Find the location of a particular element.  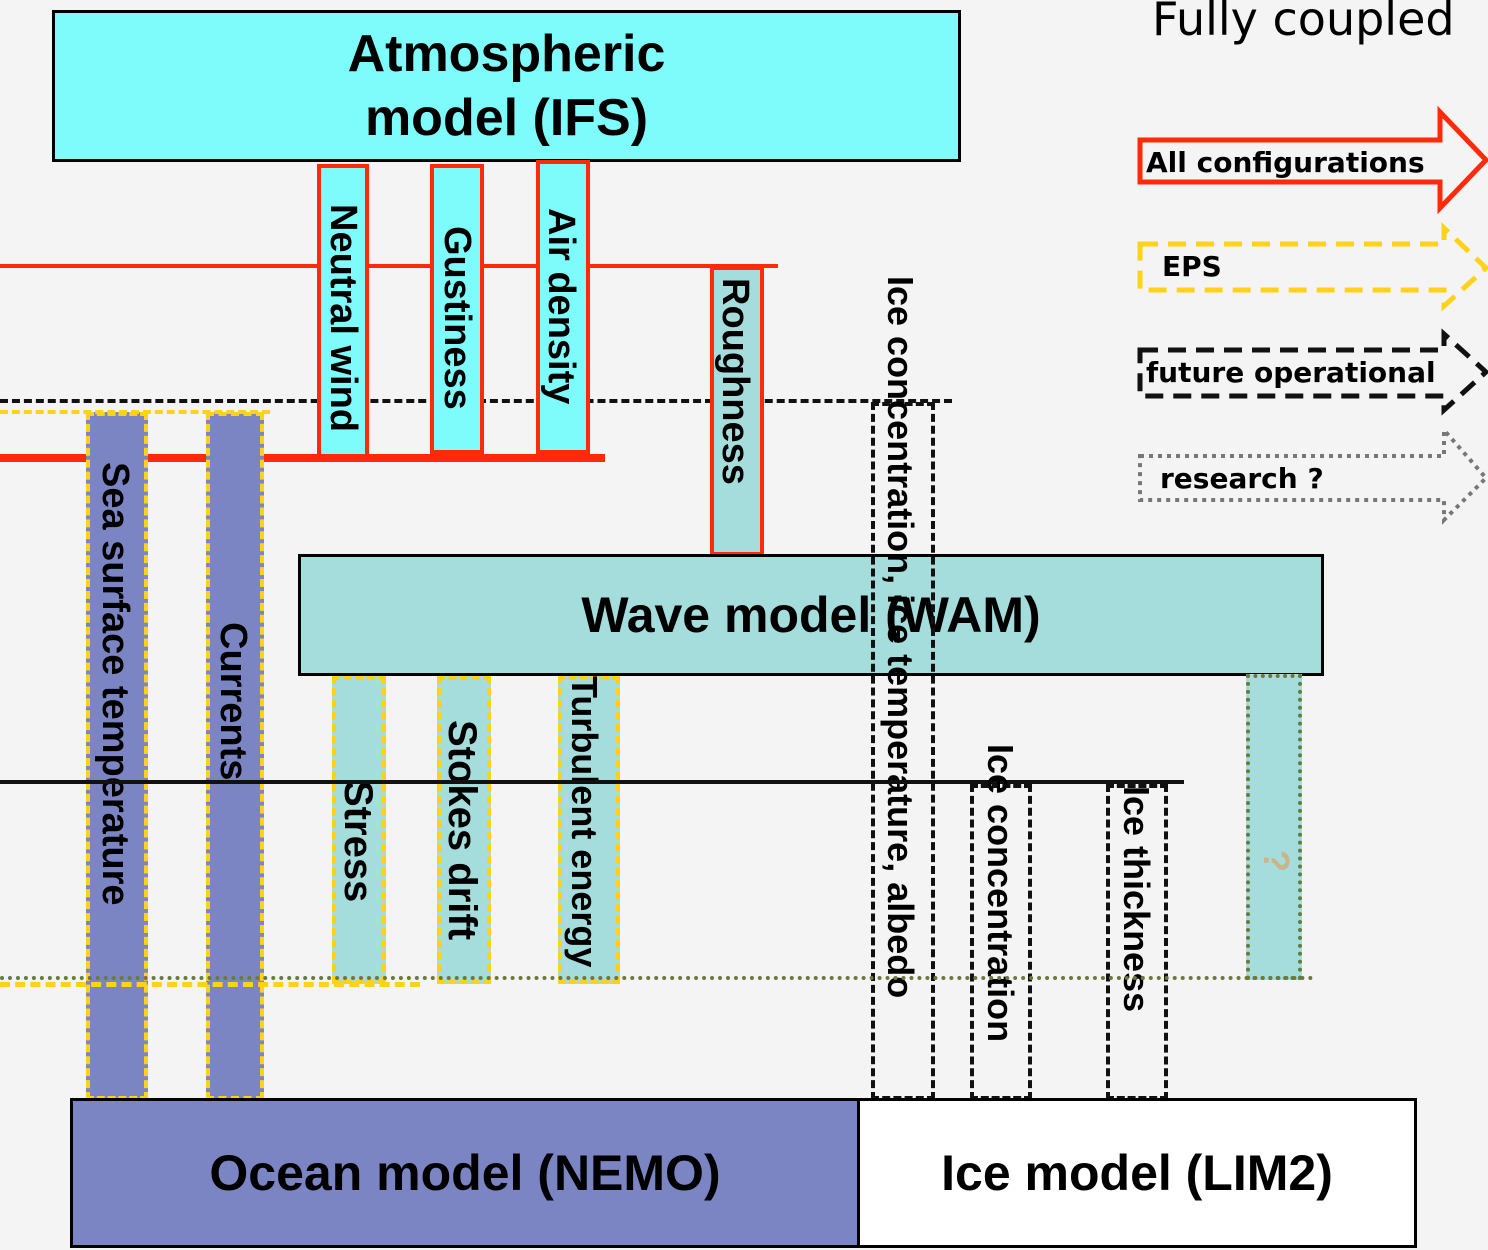

legend-future-label: future operational is located at coordinates (1291, 372).